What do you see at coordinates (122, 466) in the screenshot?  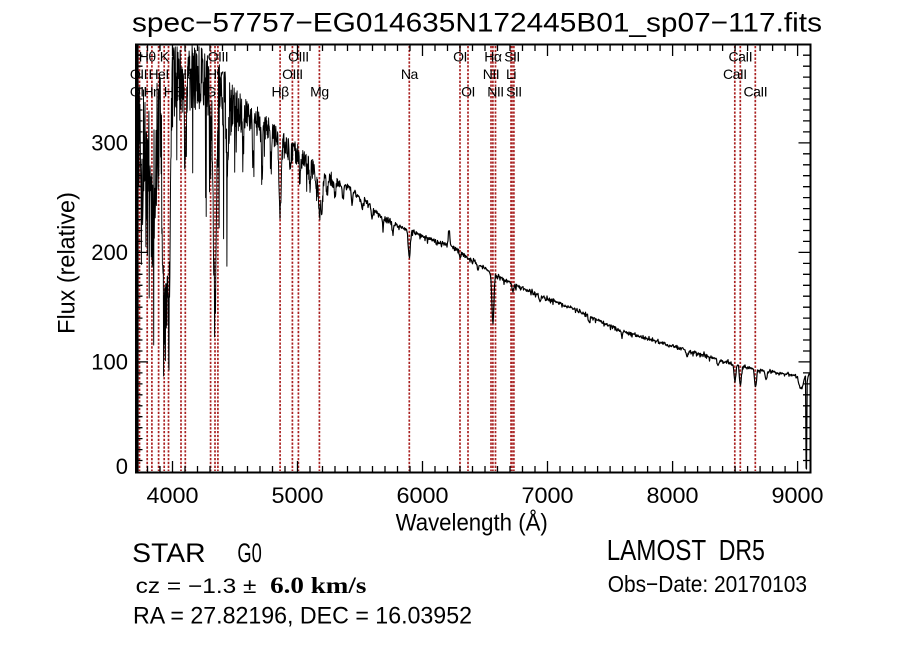 I see `svg-text: 0` at bounding box center [122, 466].